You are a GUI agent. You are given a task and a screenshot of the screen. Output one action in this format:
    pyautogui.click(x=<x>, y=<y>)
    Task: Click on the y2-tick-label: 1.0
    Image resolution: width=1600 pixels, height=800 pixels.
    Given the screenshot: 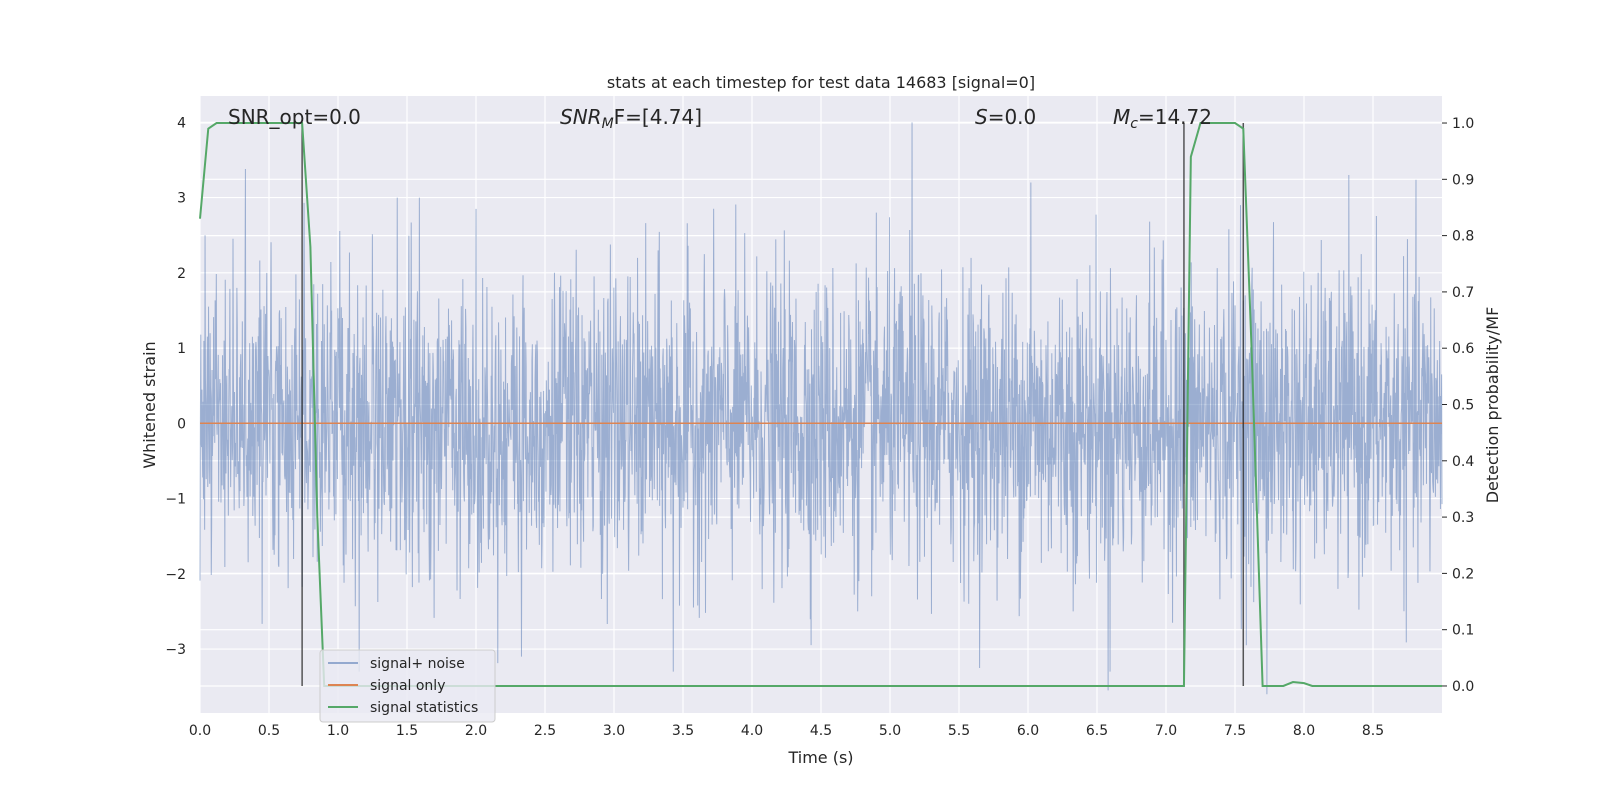 What is the action you would take?
    pyautogui.click(x=1463, y=124)
    